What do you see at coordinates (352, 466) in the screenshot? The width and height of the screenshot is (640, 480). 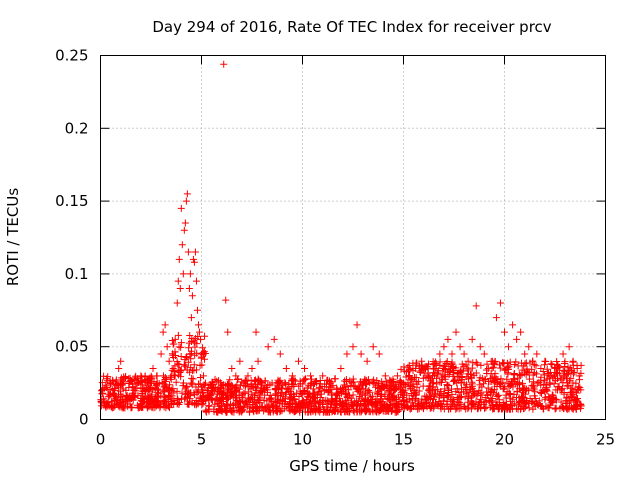 I see `x-axis-label: GPS time / hours` at bounding box center [352, 466].